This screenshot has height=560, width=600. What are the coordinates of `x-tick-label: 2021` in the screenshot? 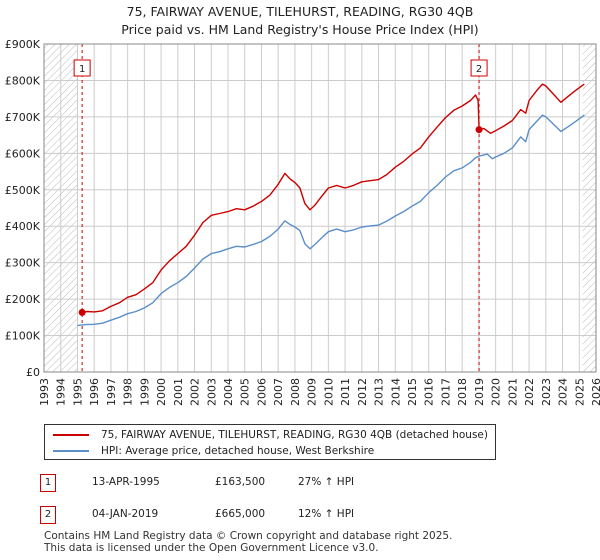 It's located at (512, 392).